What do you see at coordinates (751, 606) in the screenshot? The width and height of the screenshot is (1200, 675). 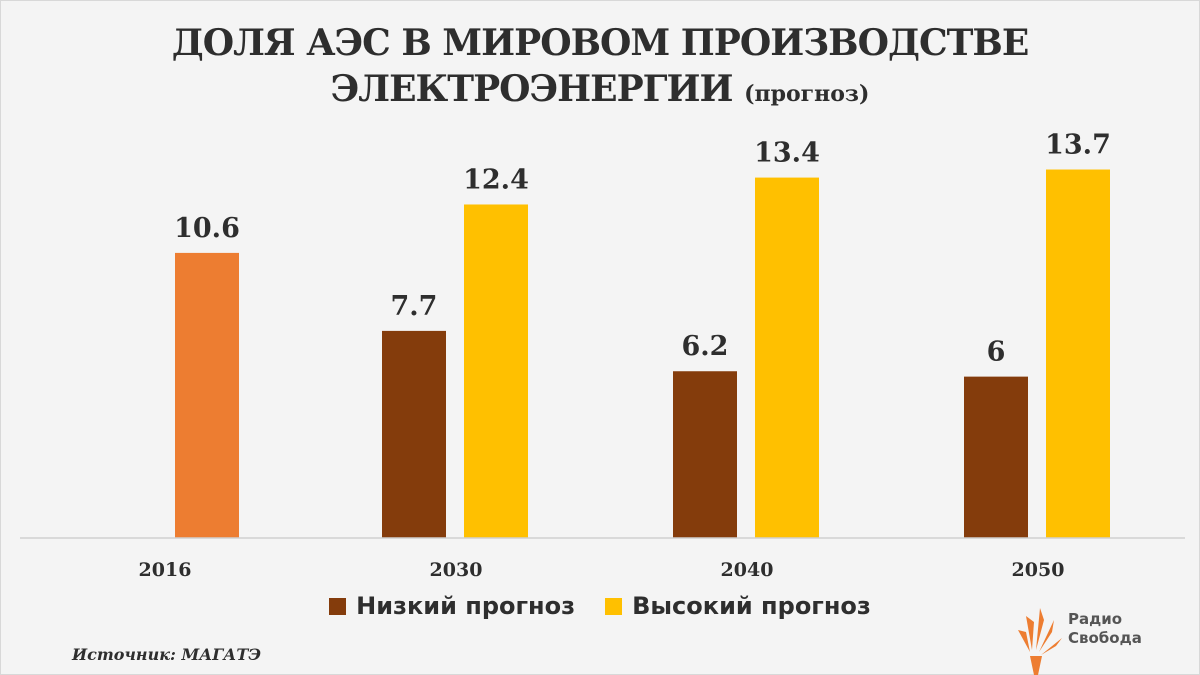 I see `legend-label-high: Высокий прогноз` at bounding box center [751, 606].